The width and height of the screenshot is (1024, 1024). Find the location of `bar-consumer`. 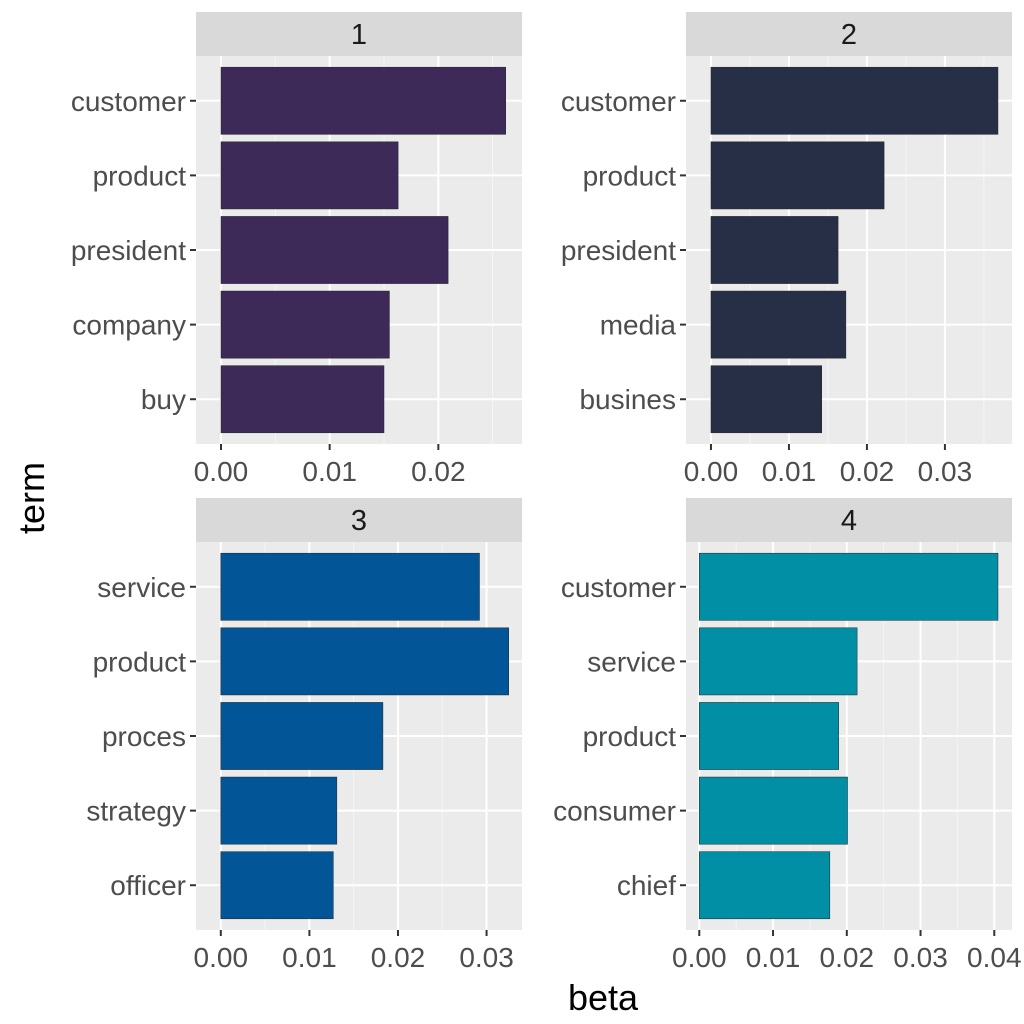

bar-consumer is located at coordinates (773, 810).